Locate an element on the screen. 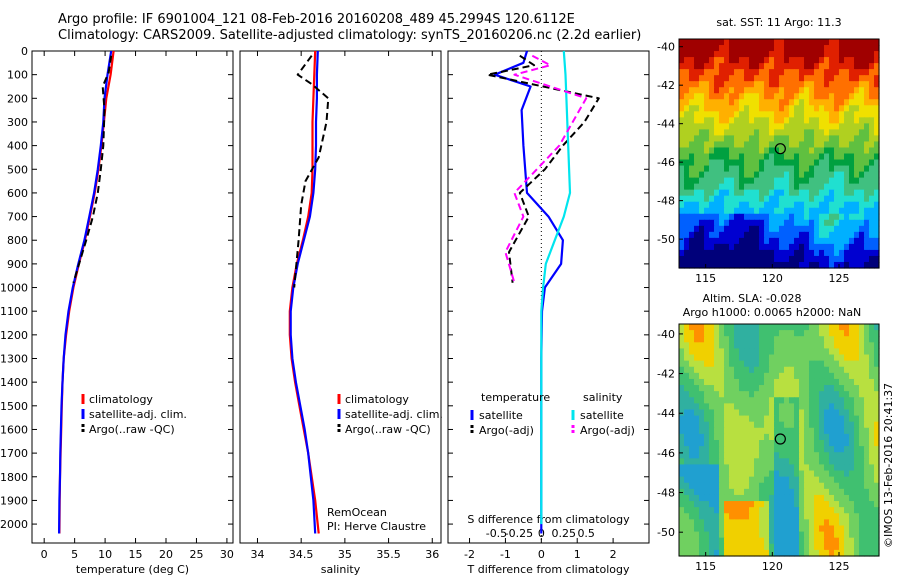  legend-label: climatology is located at coordinates (121, 399).